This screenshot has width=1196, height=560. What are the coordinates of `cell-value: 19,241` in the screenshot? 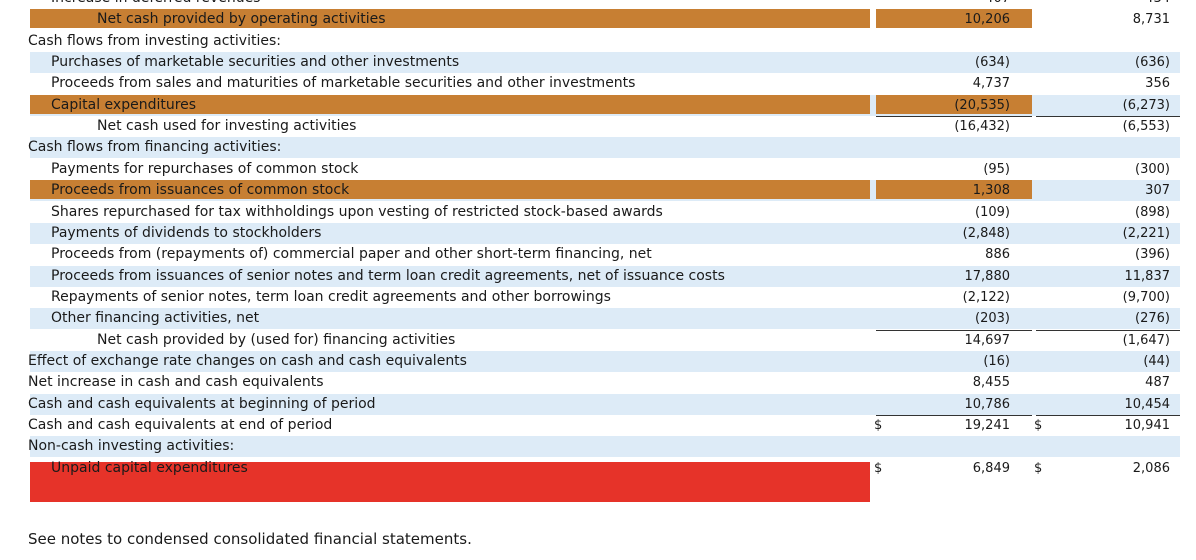 It's located at (987, 425).